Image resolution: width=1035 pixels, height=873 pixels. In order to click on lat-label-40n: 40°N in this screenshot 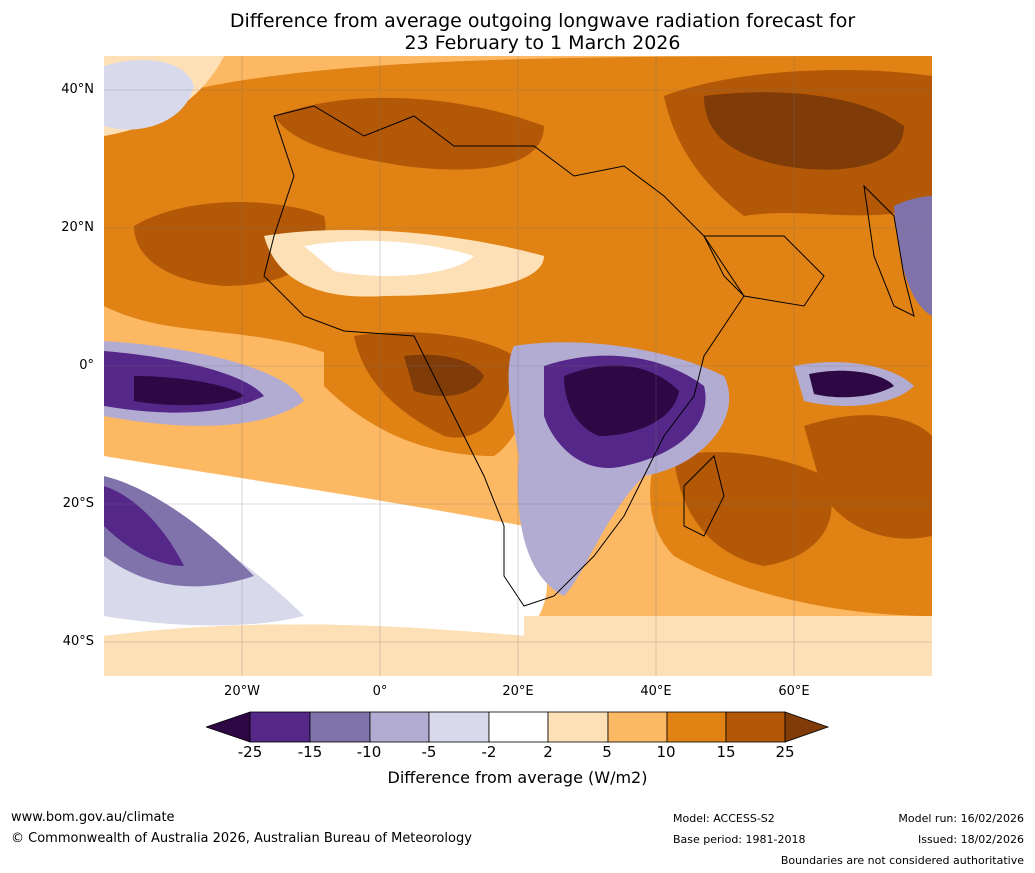, I will do `click(77, 89)`.